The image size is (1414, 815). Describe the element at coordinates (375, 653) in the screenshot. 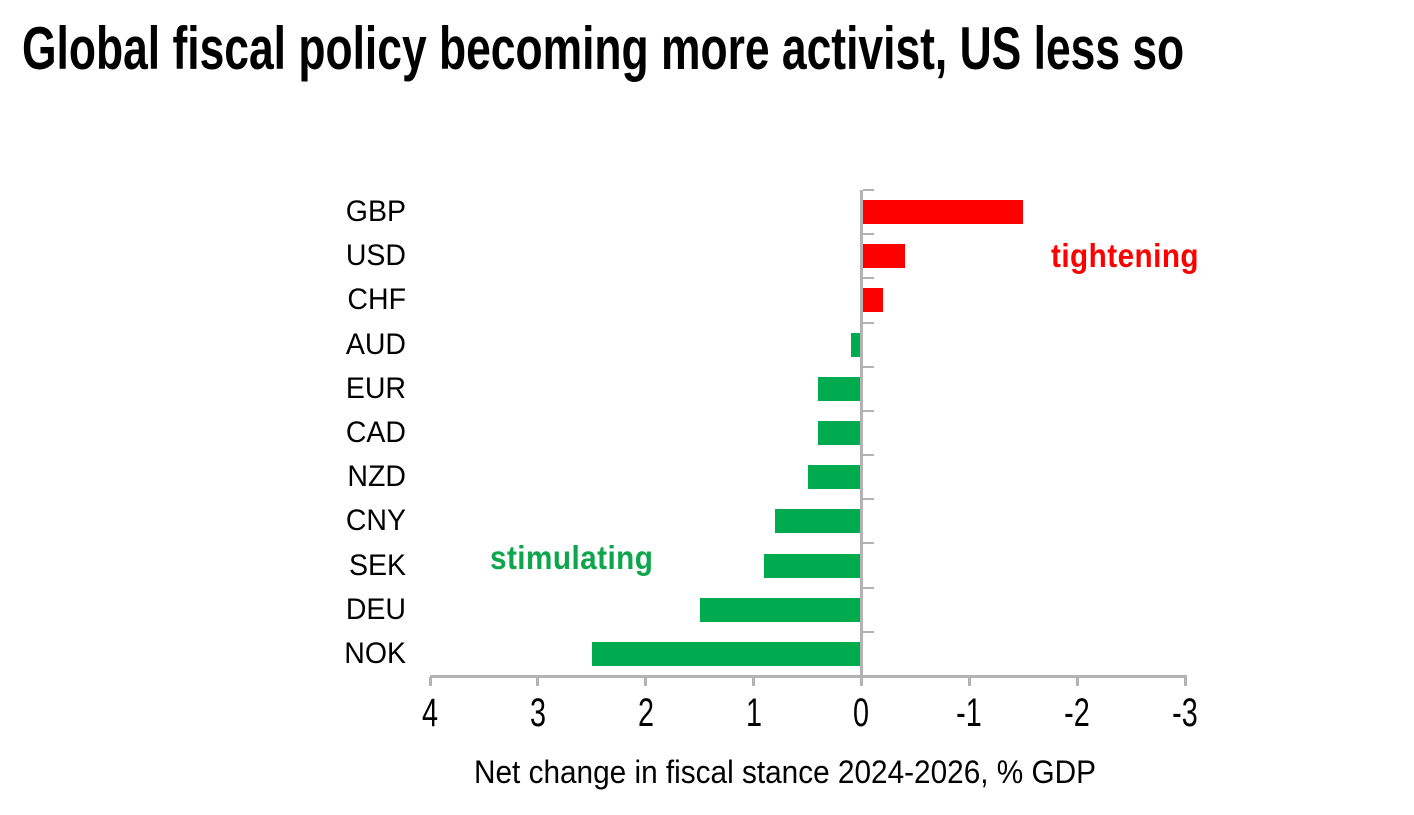

I see `category-label-NOK: NOK` at that location.